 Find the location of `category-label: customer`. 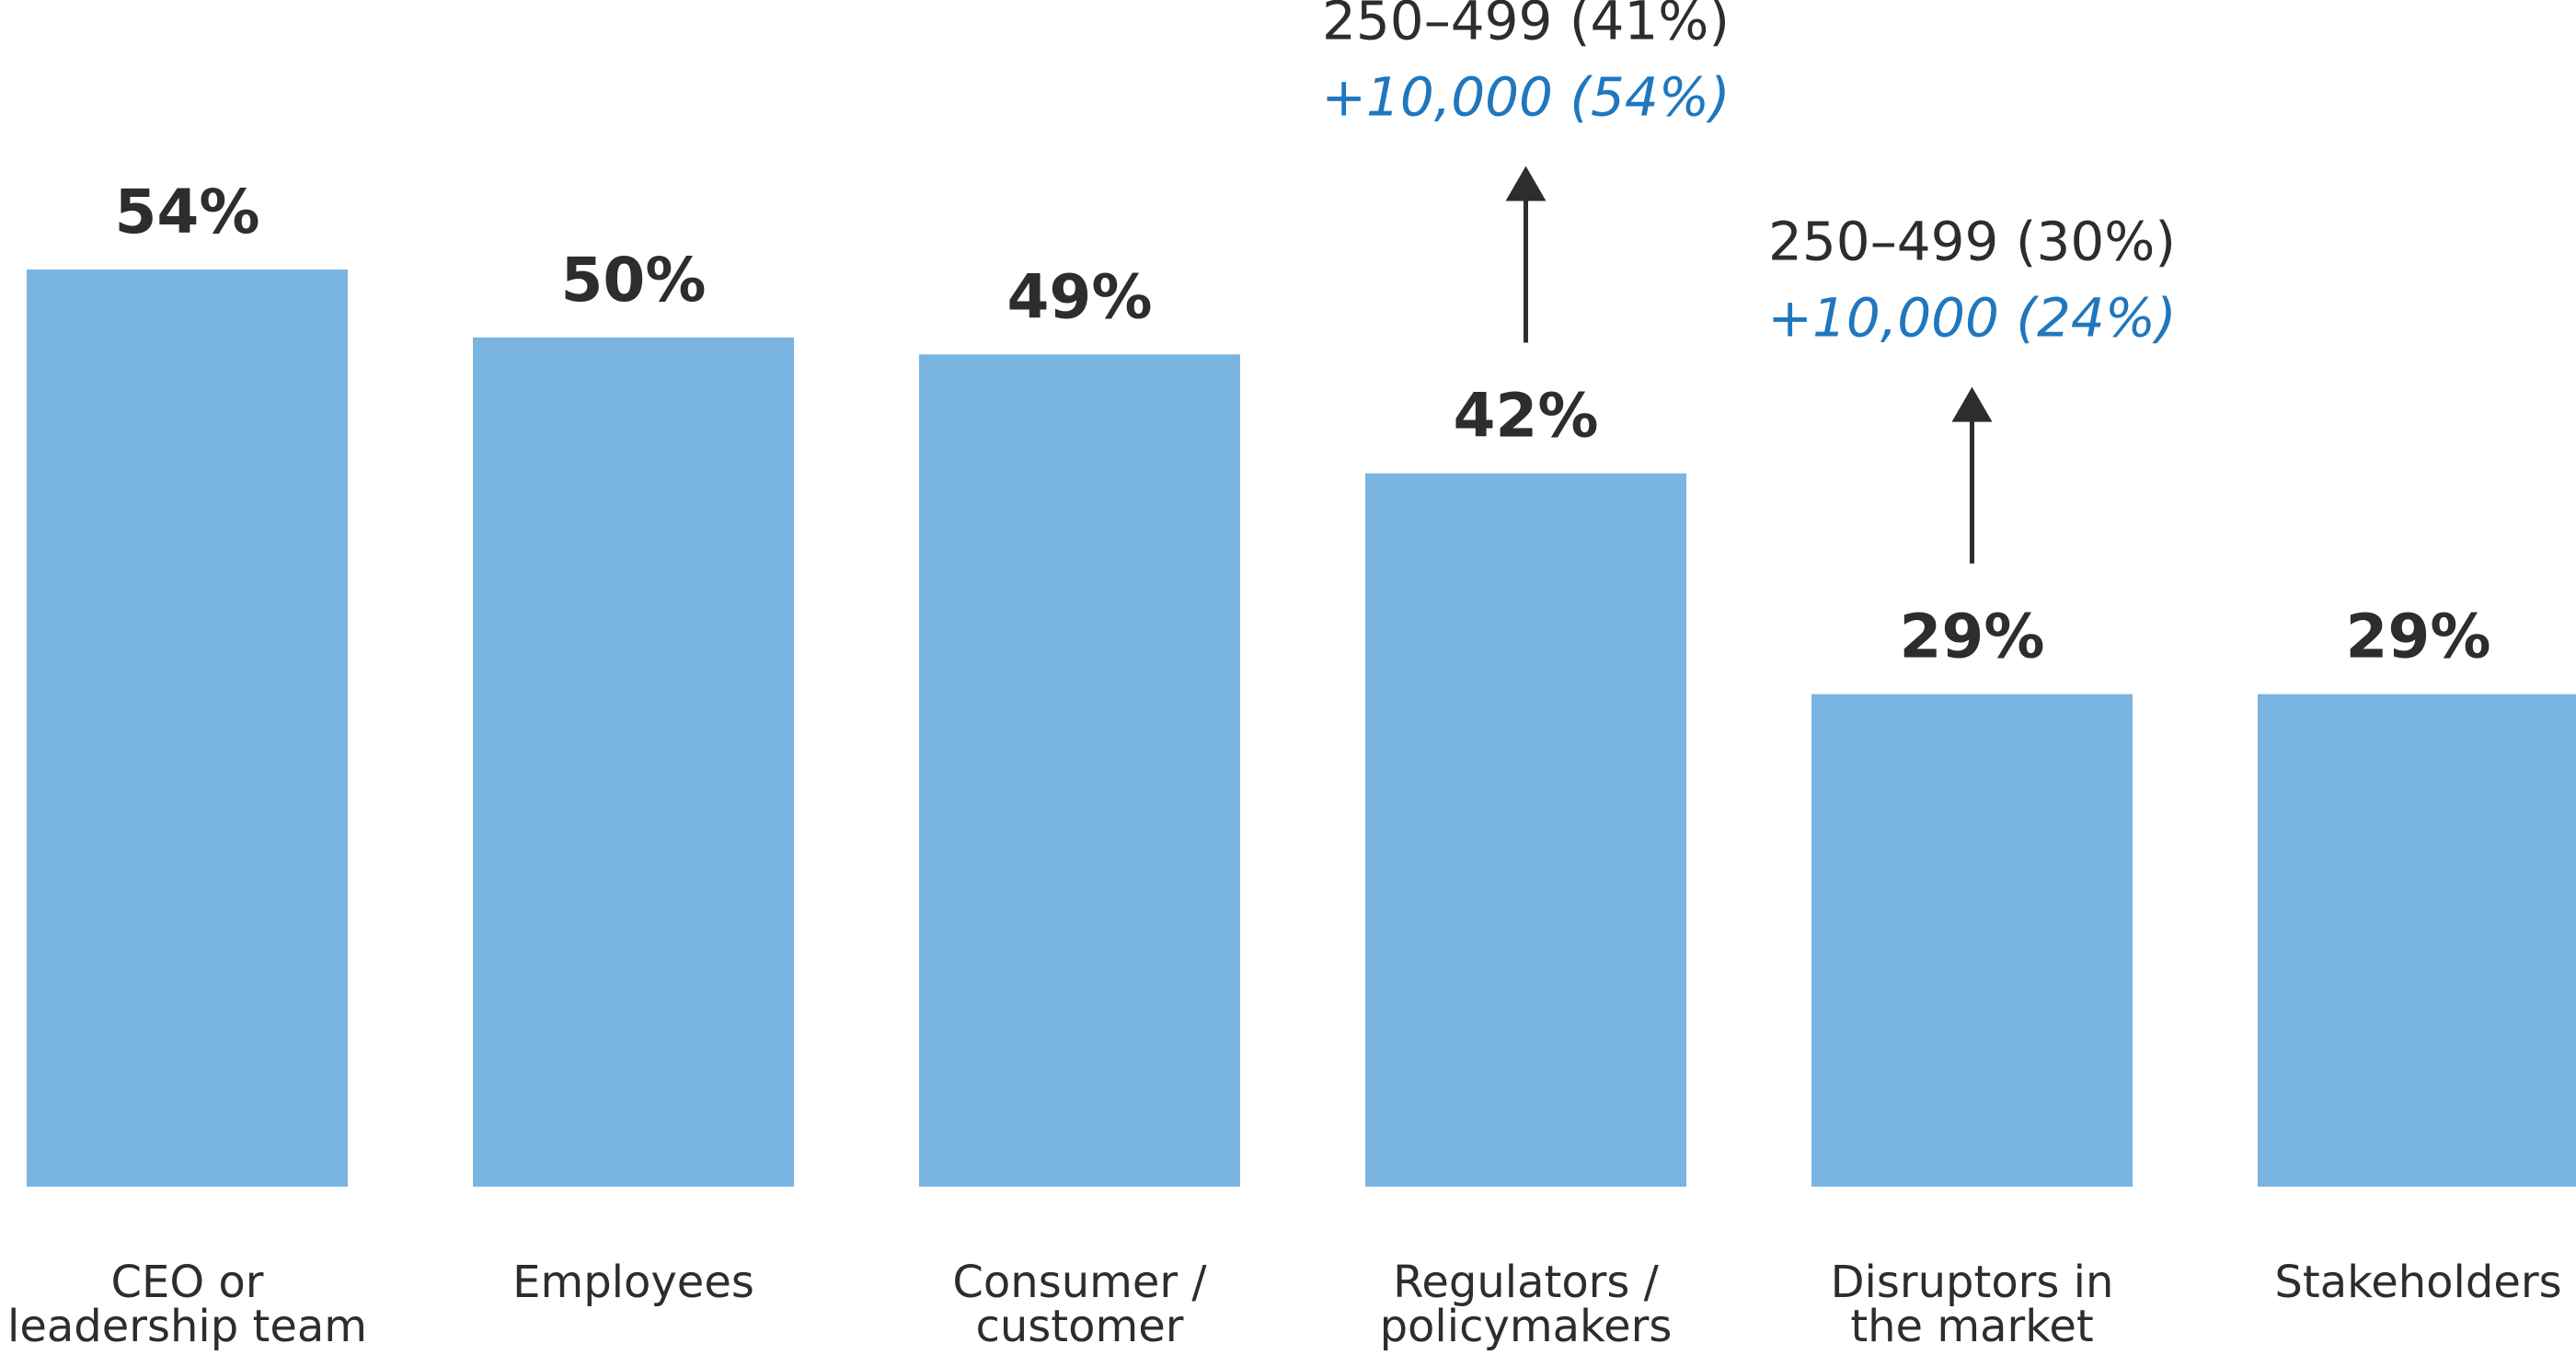

category-label: customer is located at coordinates (1079, 1326).